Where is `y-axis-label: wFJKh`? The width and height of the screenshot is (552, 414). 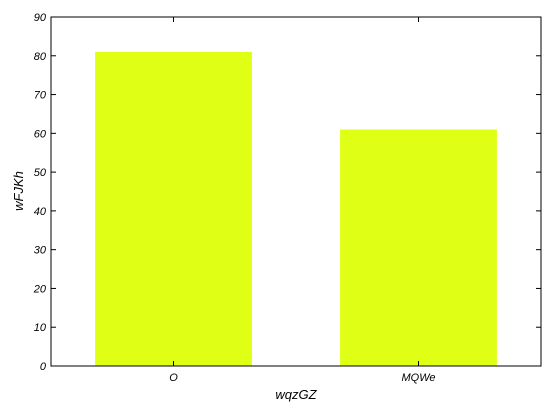
y-axis-label: wFJKh is located at coordinates (18, 191).